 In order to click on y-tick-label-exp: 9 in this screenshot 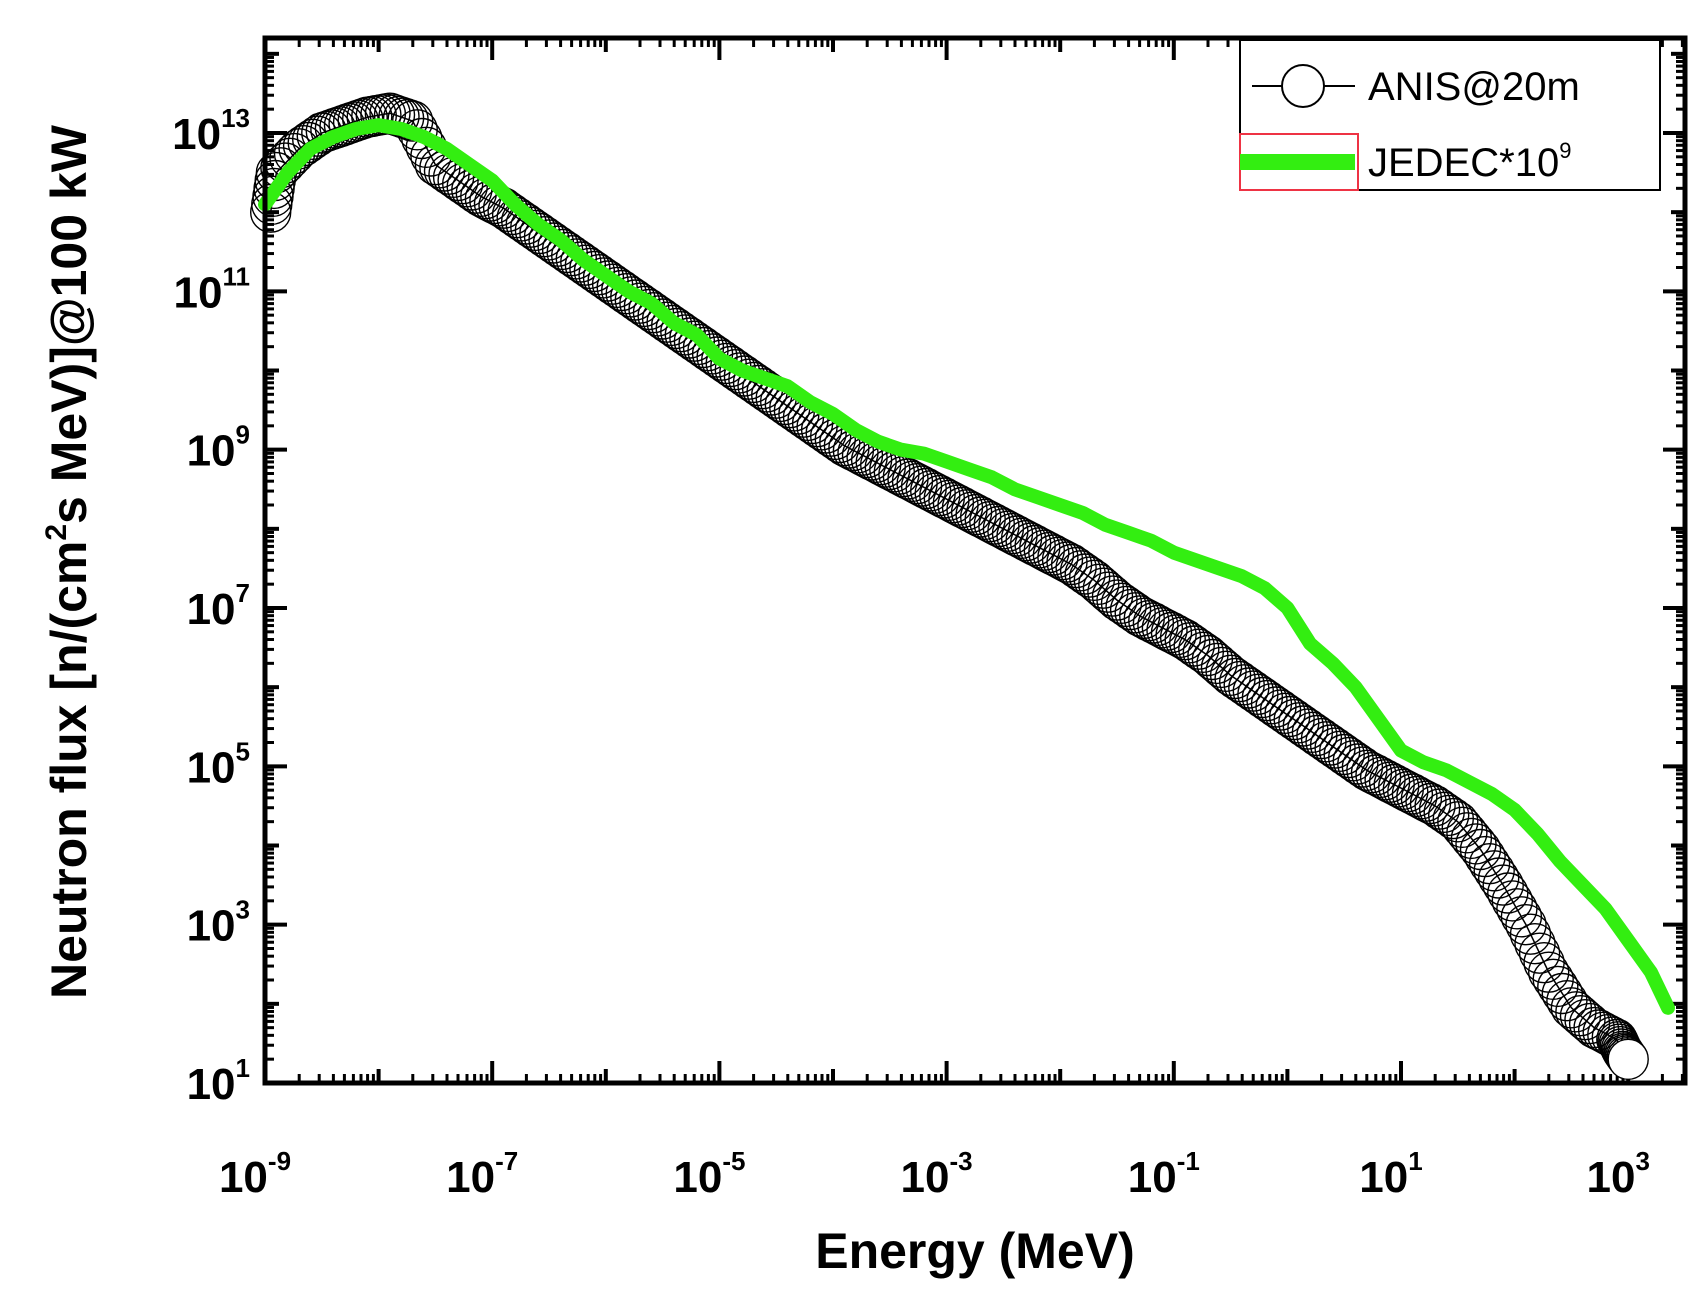, I will do `click(243, 435)`.